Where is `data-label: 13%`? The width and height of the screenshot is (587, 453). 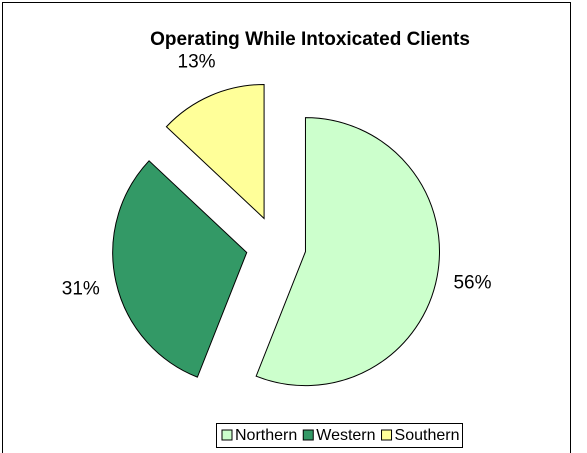
data-label: 13% is located at coordinates (197, 61).